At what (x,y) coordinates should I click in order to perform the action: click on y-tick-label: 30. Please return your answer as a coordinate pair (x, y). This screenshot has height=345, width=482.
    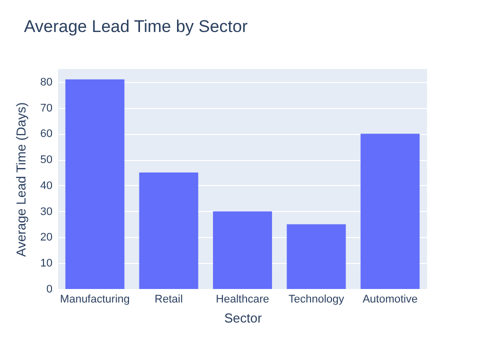
    Looking at the image, I should click on (46, 212).